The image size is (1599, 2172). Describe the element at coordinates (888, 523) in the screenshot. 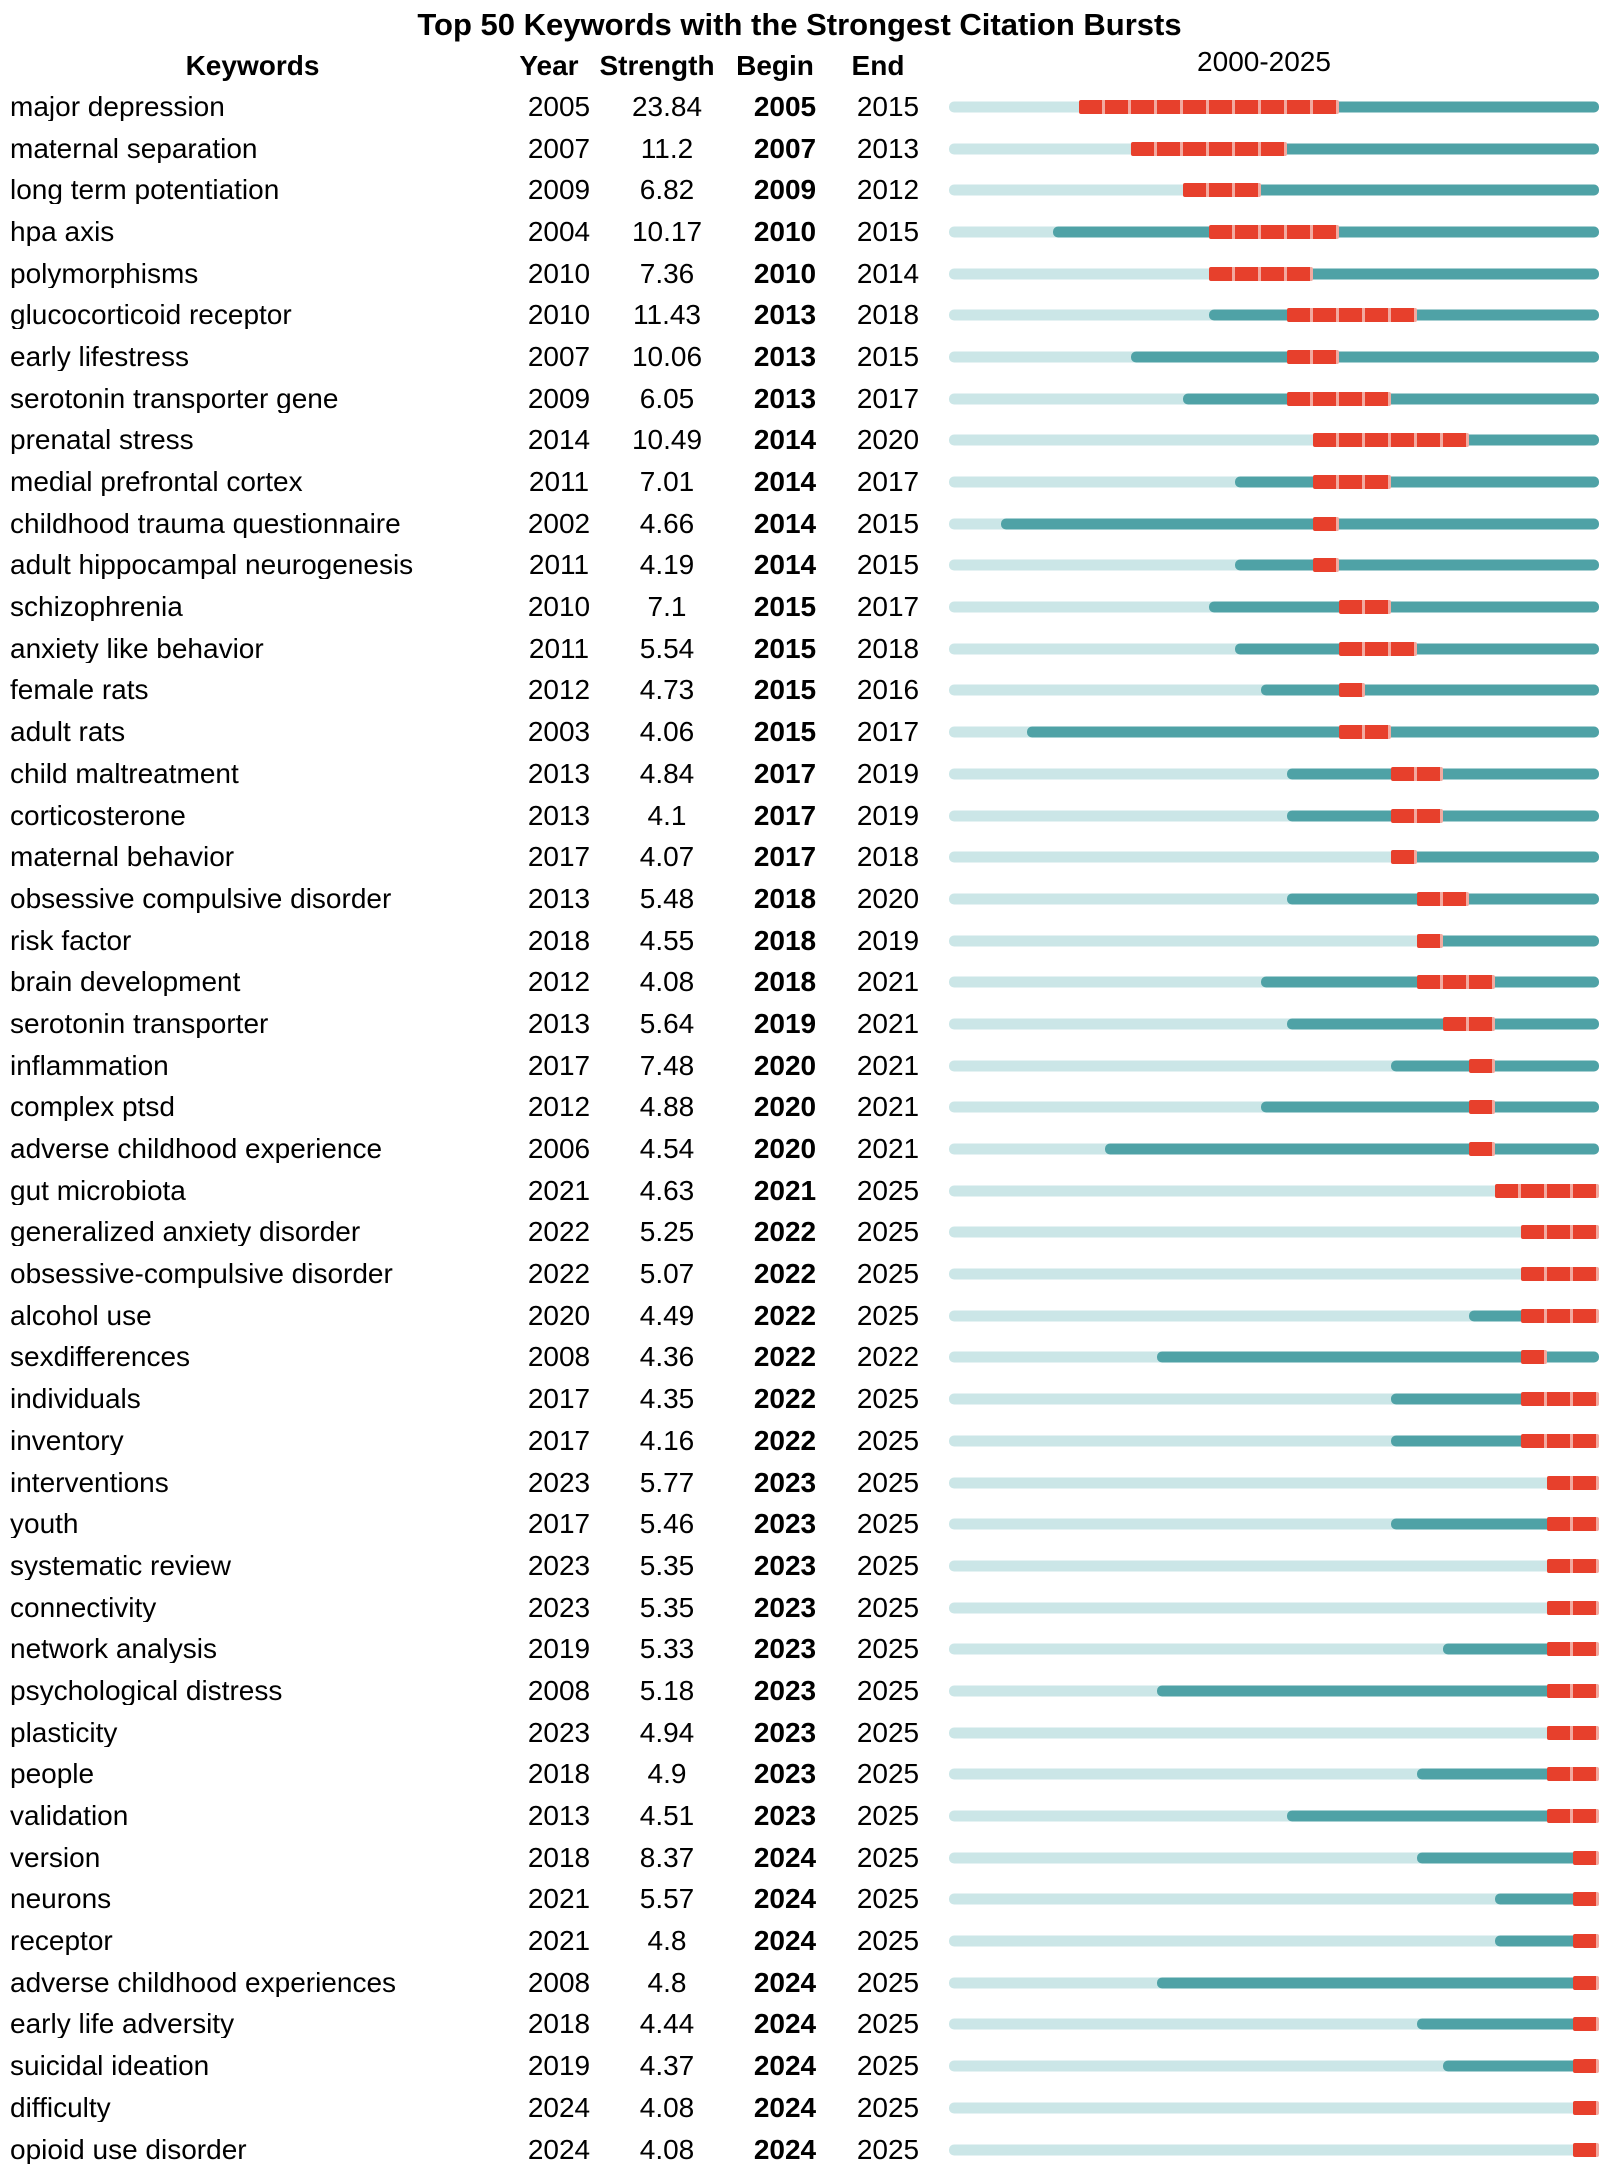

I see `end-value: 2015` at that location.